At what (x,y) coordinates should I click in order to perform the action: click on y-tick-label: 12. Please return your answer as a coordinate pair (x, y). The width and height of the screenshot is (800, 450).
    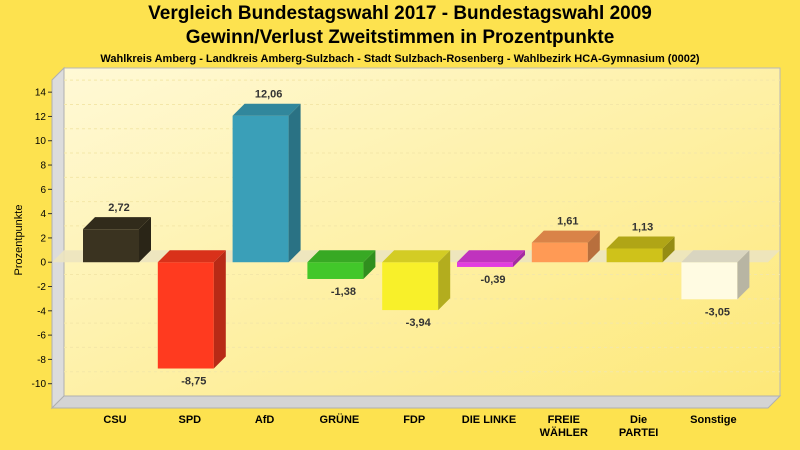
    Looking at the image, I should click on (41, 117).